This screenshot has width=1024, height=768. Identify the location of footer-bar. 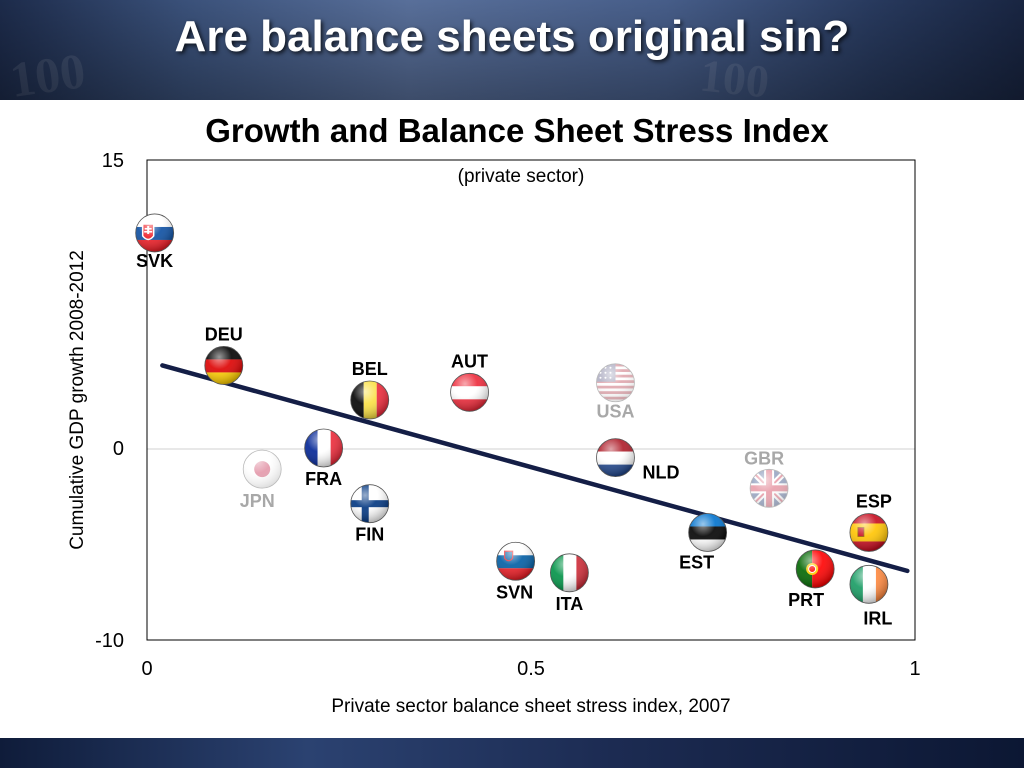
(512, 753).